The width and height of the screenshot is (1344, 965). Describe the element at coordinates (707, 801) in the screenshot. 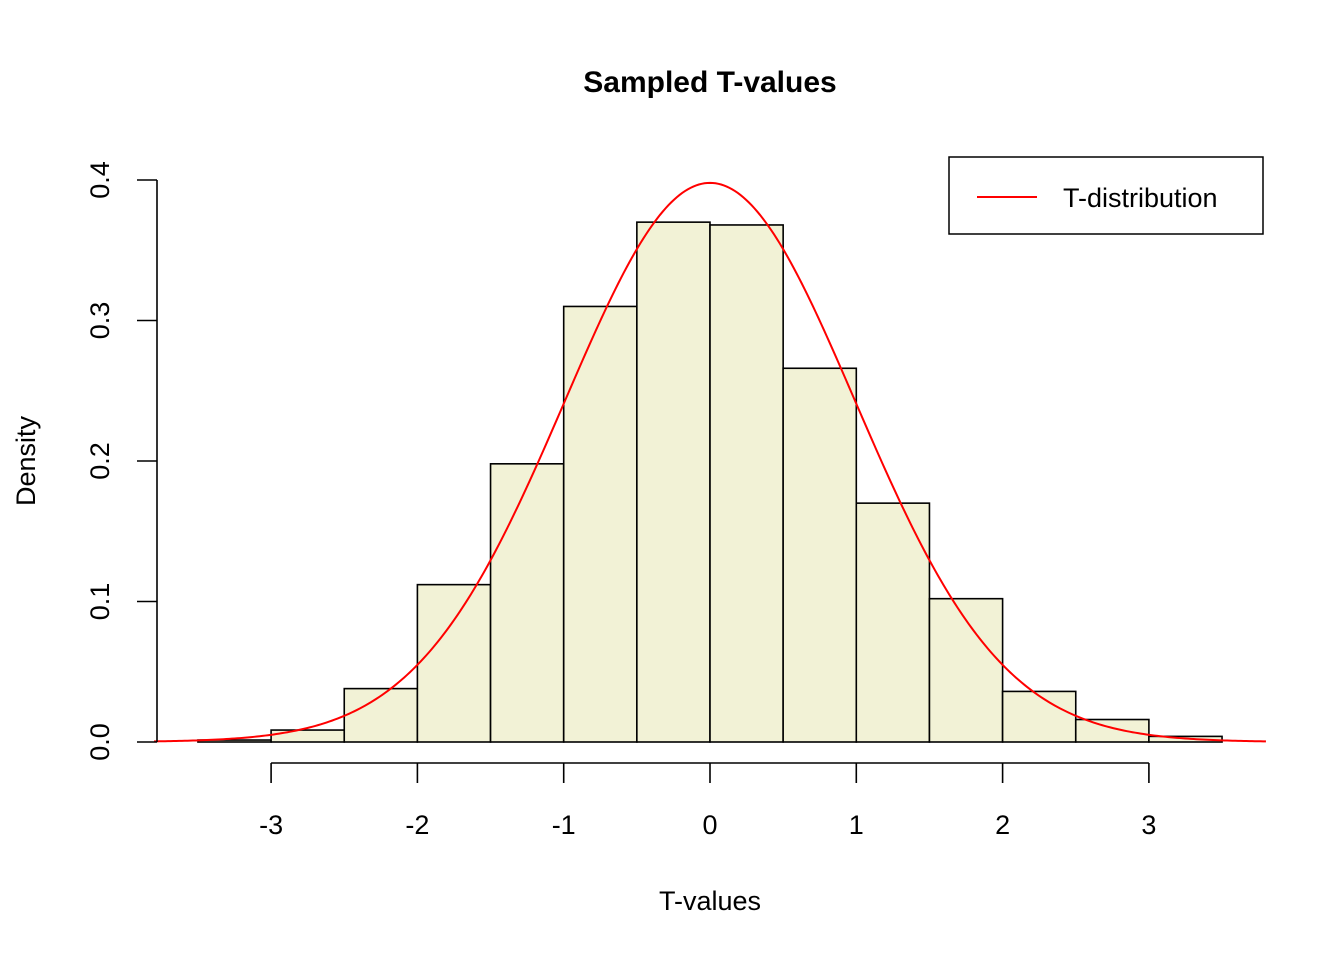

I see `x-axis: -3 -2 -1 0 1 2 3` at that location.